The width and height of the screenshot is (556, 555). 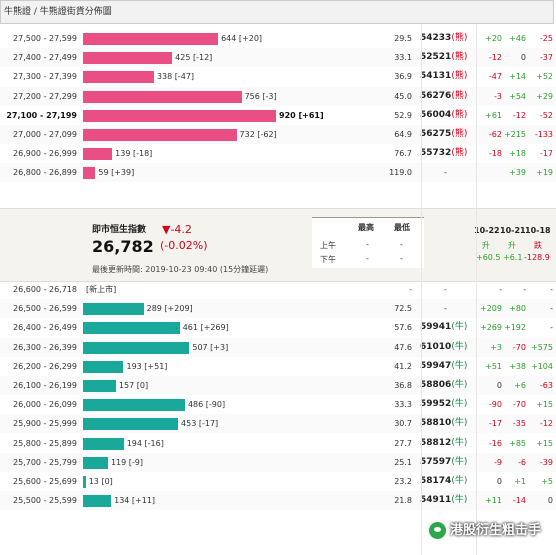 What do you see at coordinates (447, 115) in the screenshot?
I see `warrant-code-link: 56004(熊)` at bounding box center [447, 115].